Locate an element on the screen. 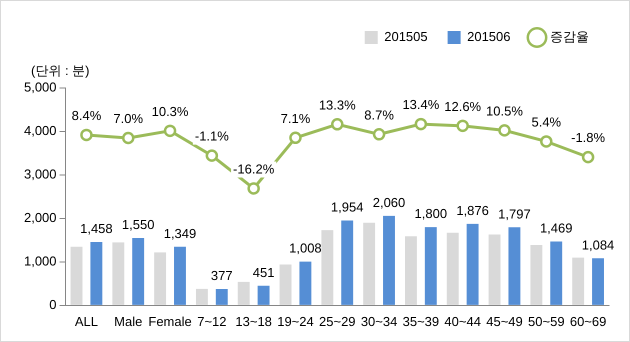  legend-label: 201505 is located at coordinates (406, 36).